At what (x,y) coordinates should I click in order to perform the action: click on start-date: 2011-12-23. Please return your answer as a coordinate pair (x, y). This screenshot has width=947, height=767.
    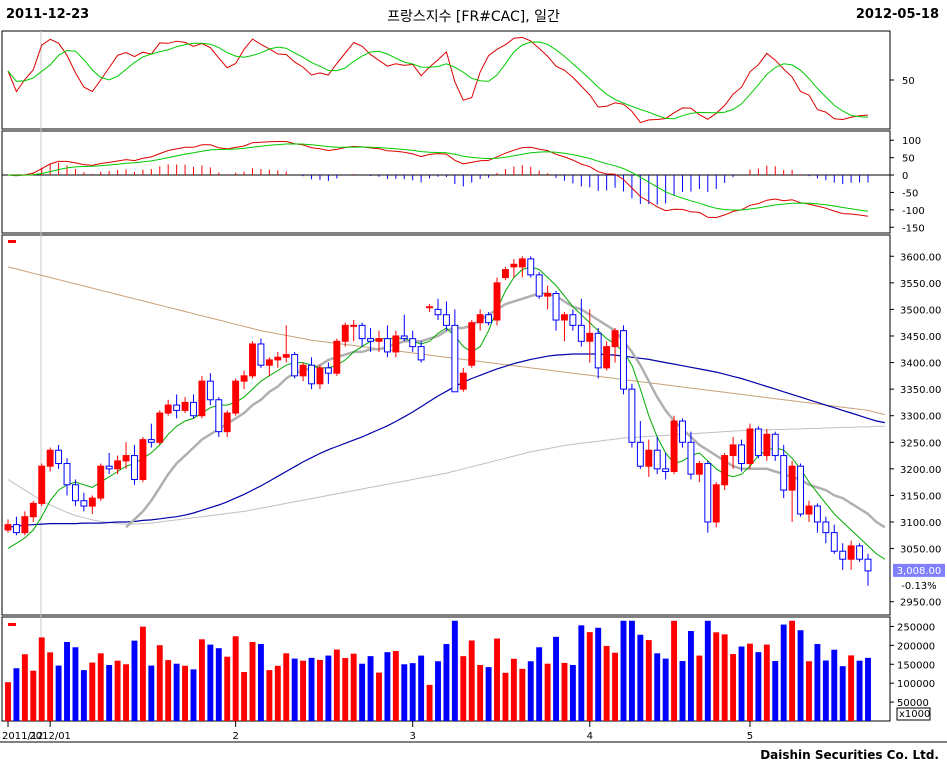
    Looking at the image, I should click on (48, 14).